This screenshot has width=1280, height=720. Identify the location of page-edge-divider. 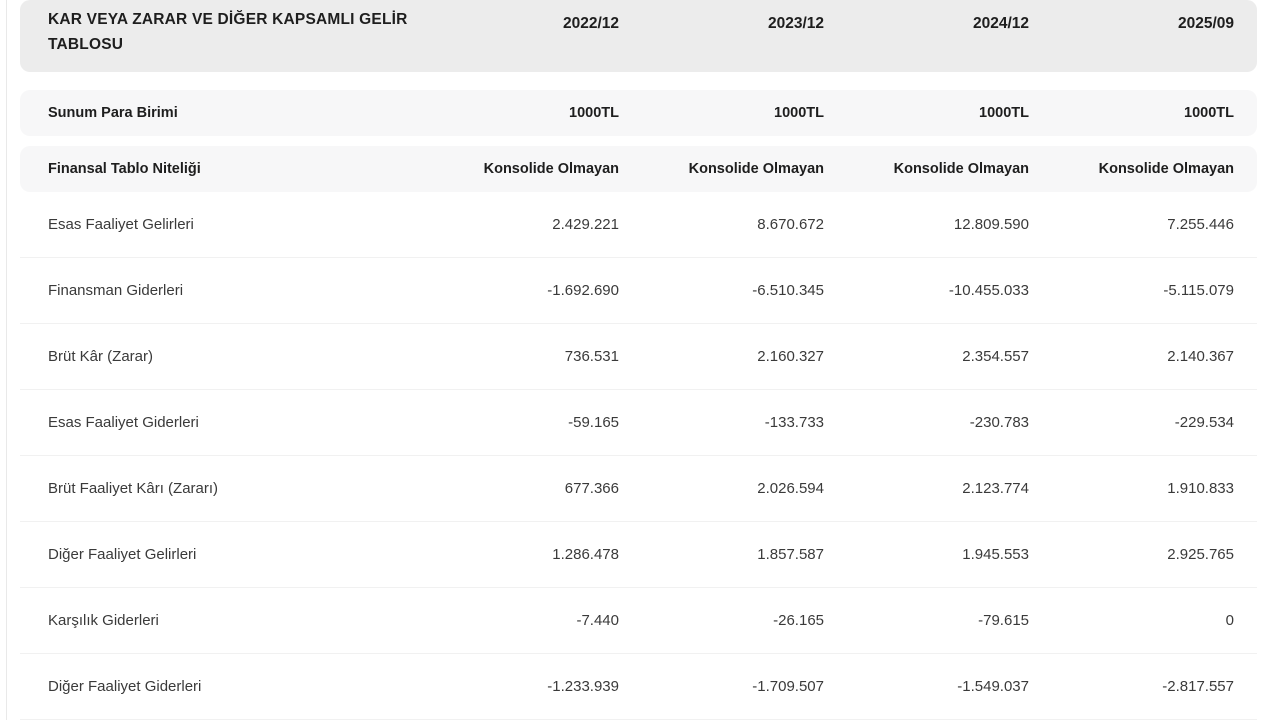
(6, 360).